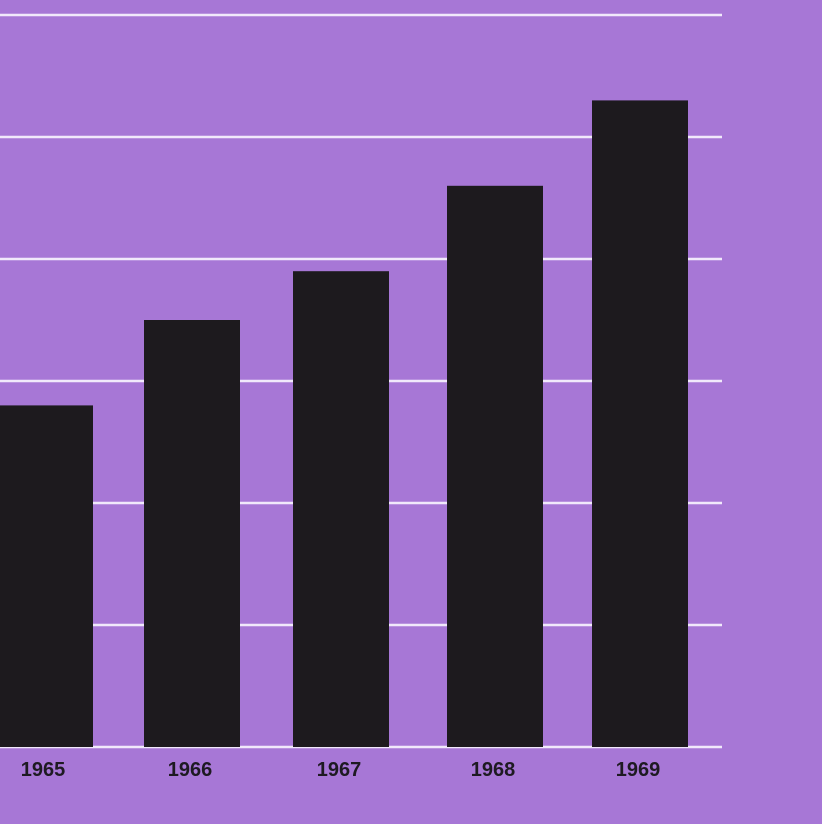 This screenshot has height=824, width=822. What do you see at coordinates (638, 770) in the screenshot?
I see `x-tick-label-1969: 1969` at bounding box center [638, 770].